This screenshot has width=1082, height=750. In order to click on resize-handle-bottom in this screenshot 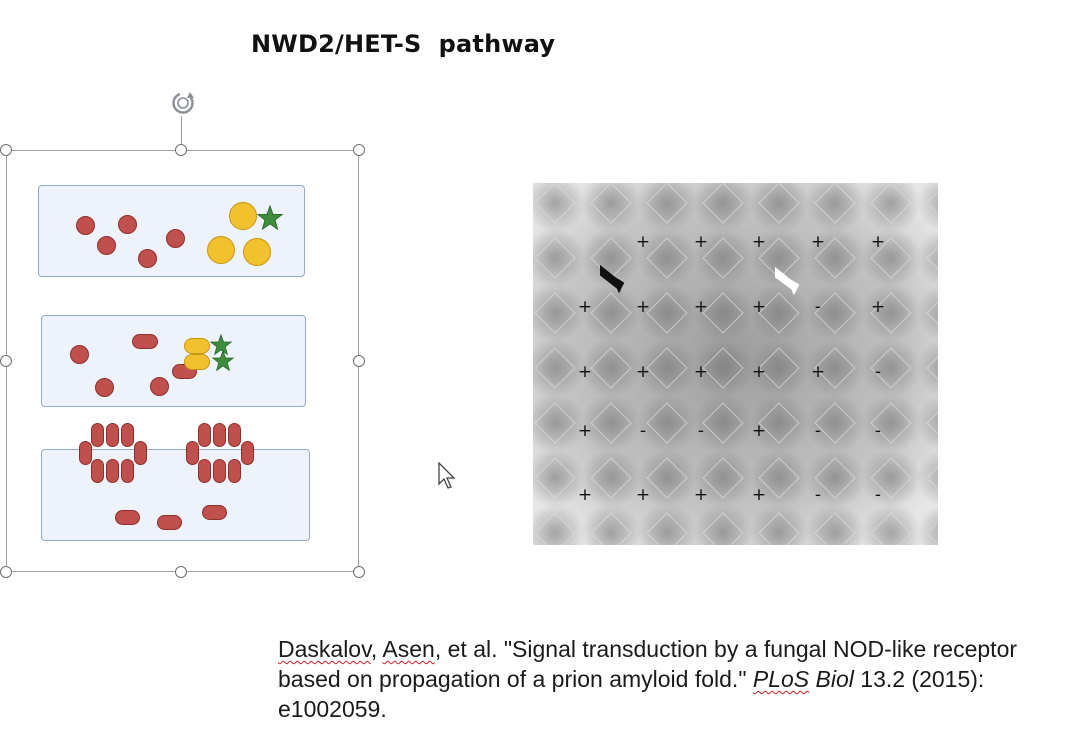, I will do `click(181, 572)`.